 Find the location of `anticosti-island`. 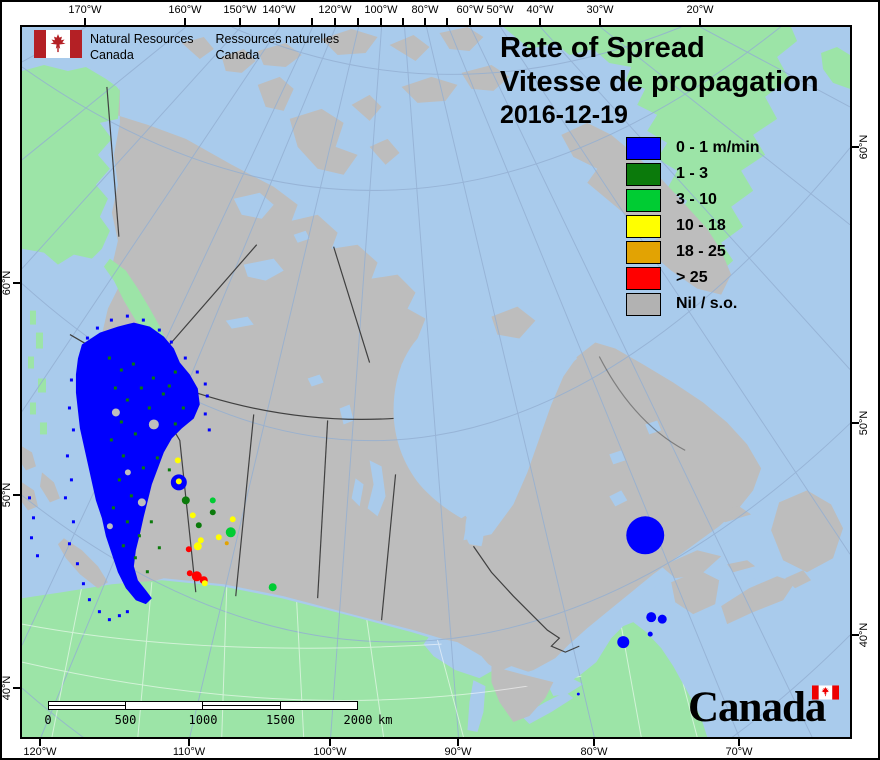

anticosti-island is located at coordinates (731, 514).